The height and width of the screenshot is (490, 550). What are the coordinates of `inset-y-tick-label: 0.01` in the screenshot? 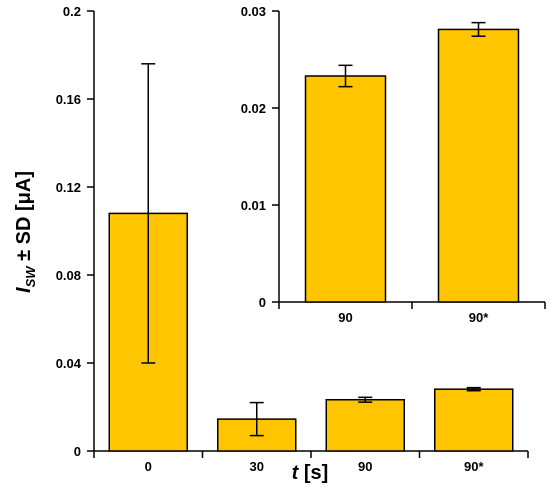 It's located at (253, 205).